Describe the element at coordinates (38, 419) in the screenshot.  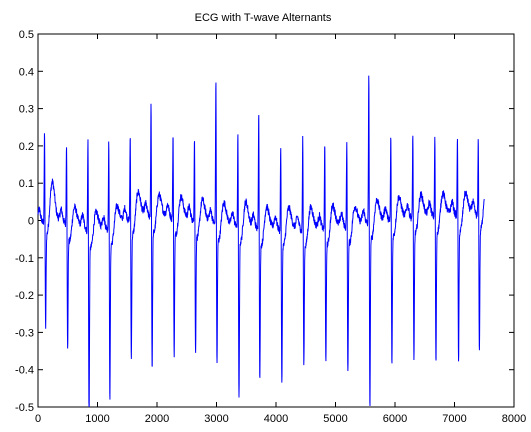
I see `x-tick-label: 0` at that location.